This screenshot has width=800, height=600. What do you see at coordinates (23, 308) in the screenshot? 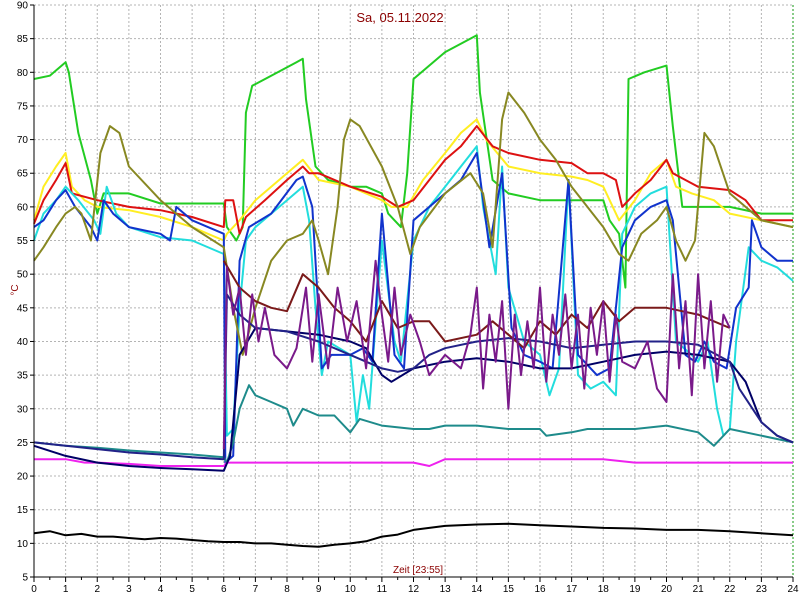
I see `y-tick-label: 45` at bounding box center [23, 308].